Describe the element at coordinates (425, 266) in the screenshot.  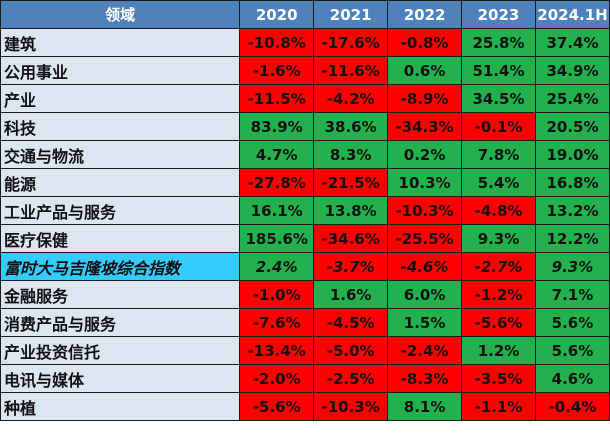
I see `value-cell: -4.6%` at that location.